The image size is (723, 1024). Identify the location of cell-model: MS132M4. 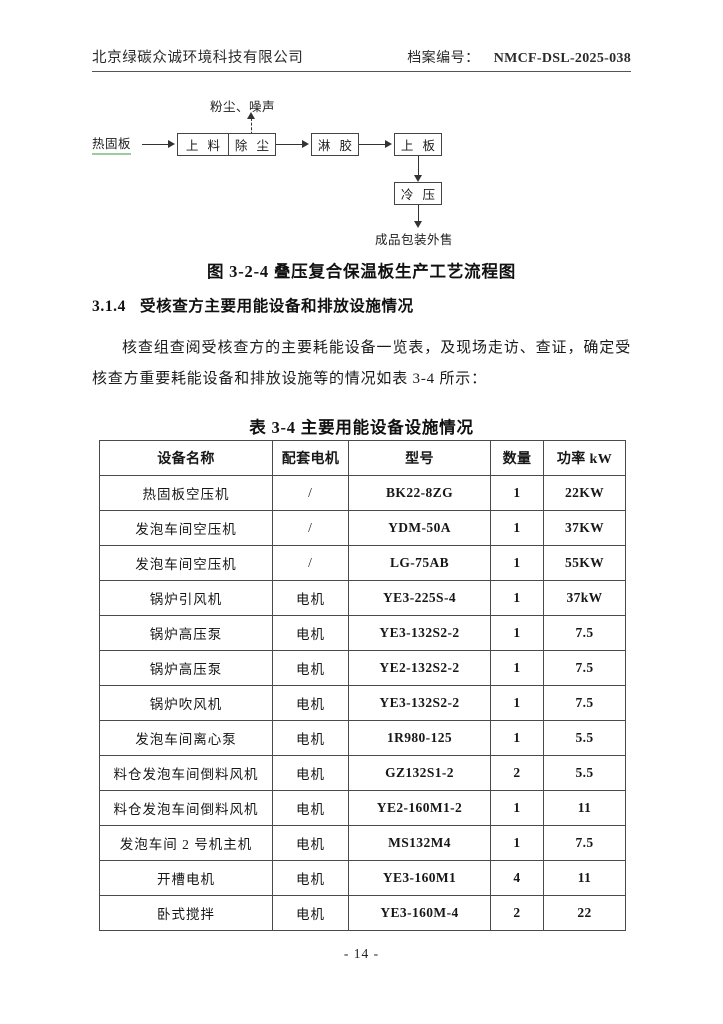
(419, 843).